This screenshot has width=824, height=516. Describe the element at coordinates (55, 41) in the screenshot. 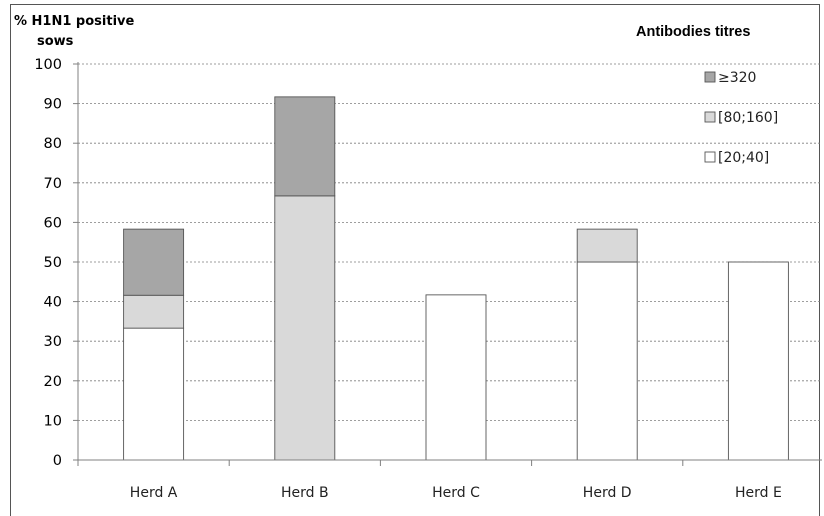

I see `y-axis-label-line2: sows` at that location.